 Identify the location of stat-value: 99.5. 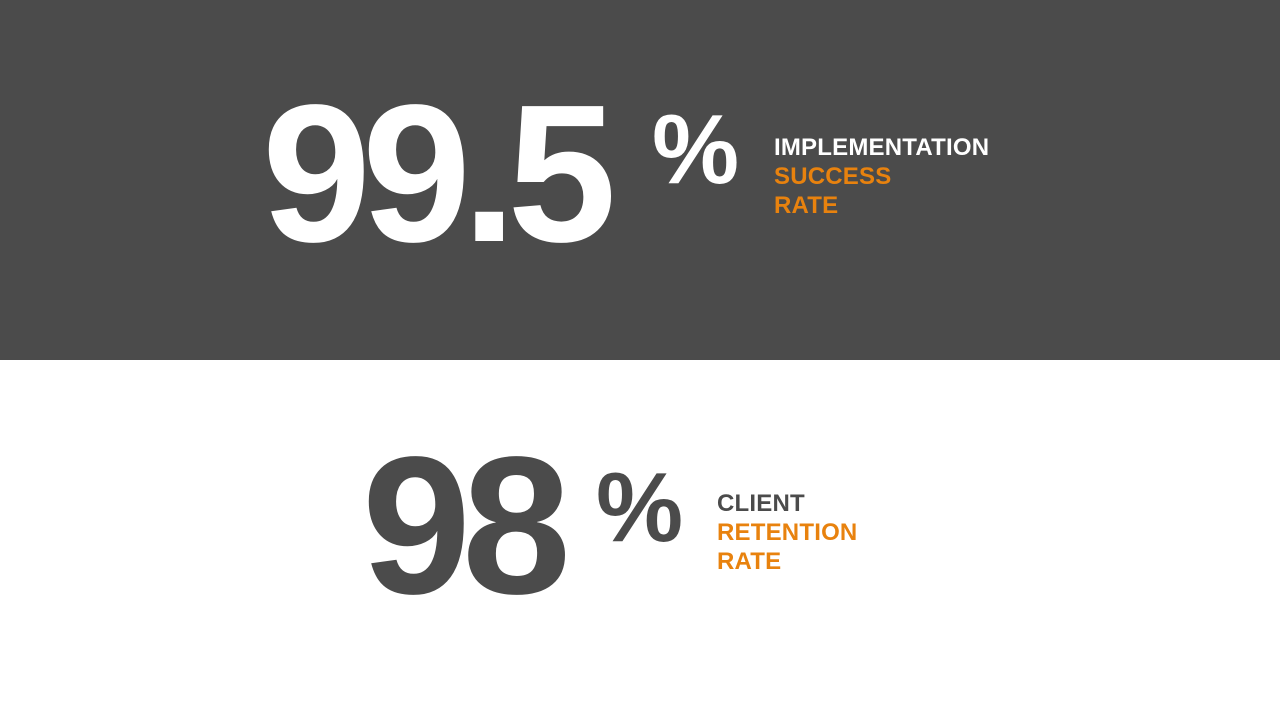
(439, 173).